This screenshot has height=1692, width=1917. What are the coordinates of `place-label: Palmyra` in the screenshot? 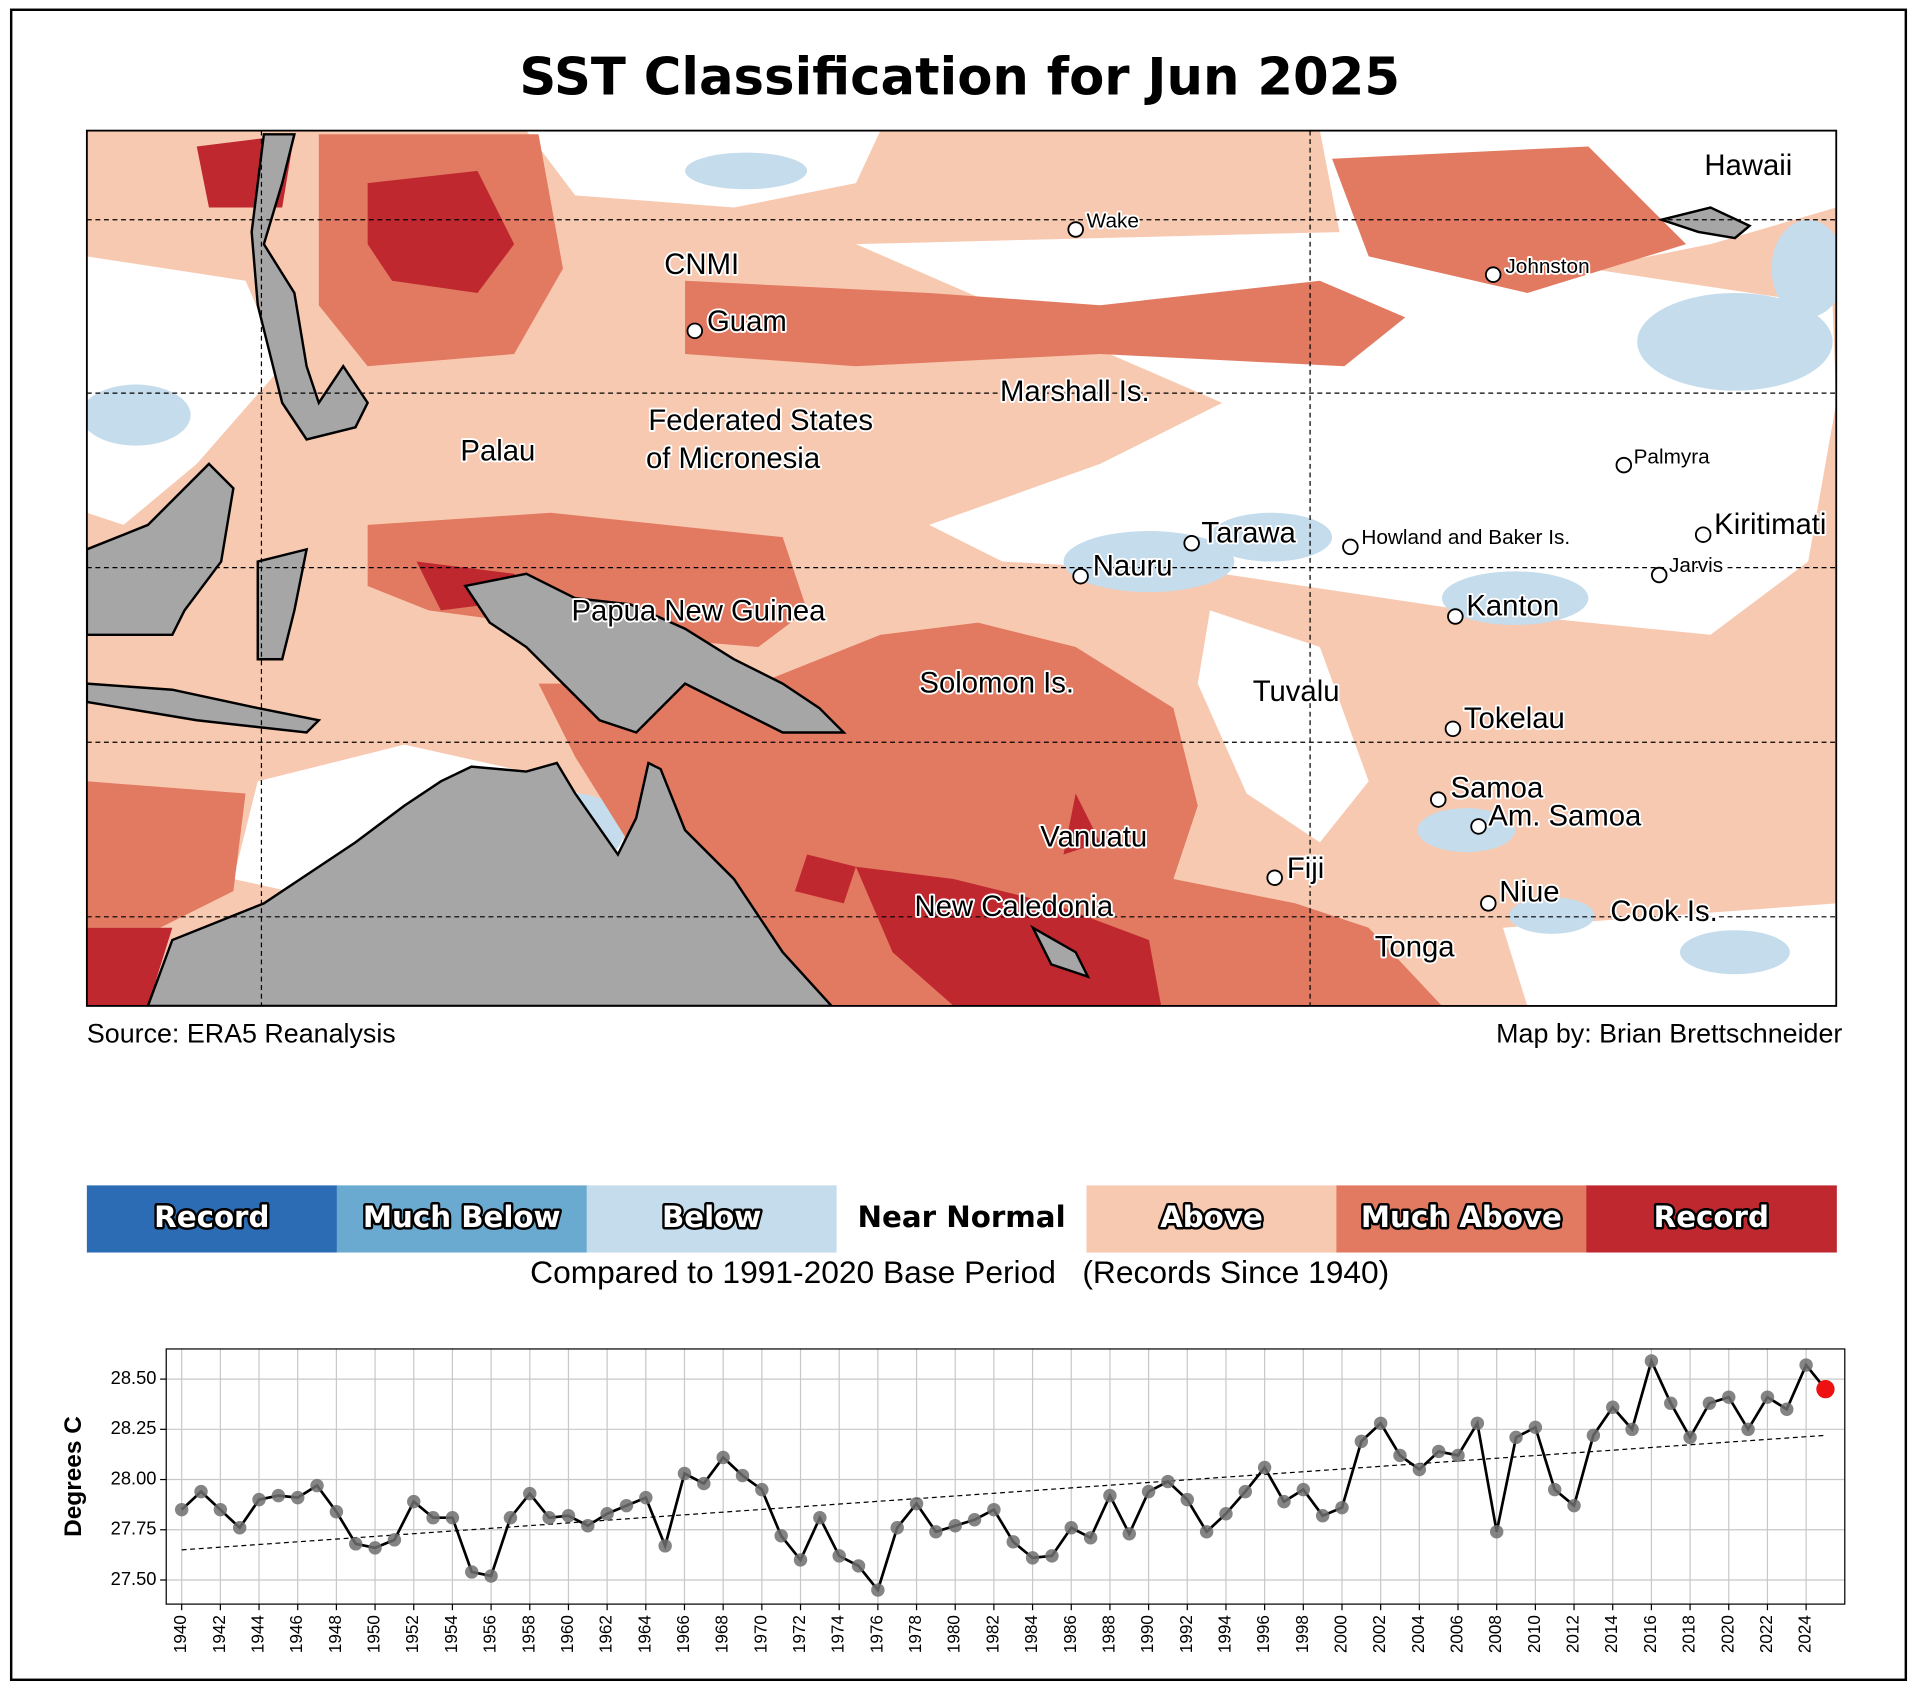 It's located at (1672, 456).